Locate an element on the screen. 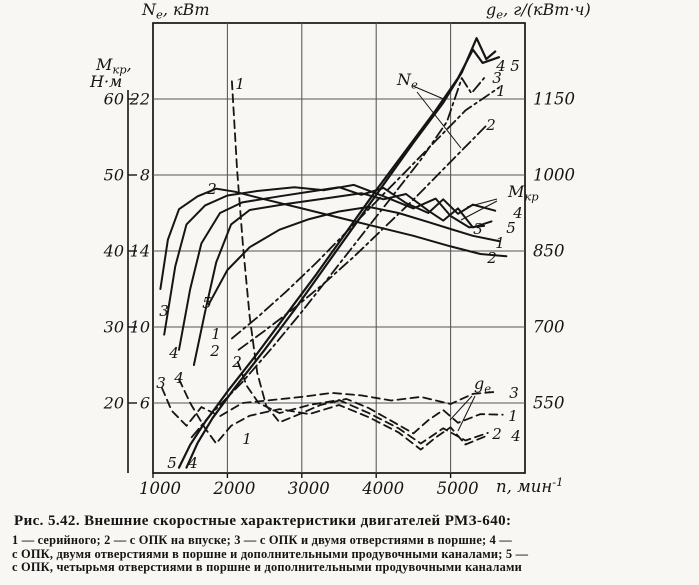  torque-tick-label: 30 is located at coordinates (114, 327).